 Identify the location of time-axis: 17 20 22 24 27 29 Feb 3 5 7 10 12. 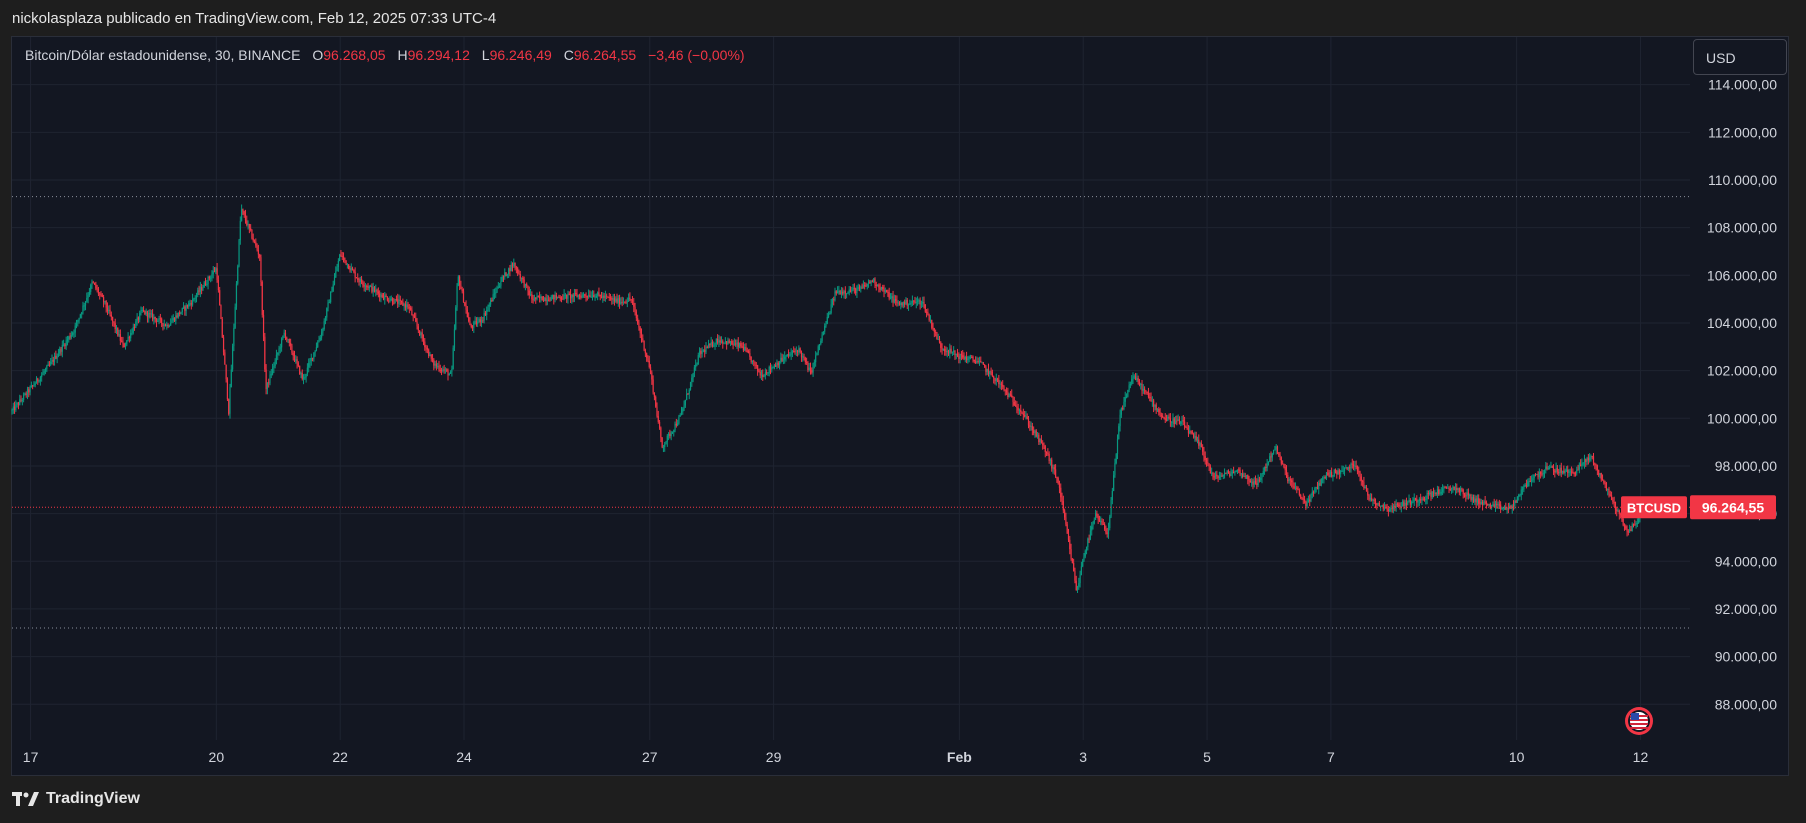
(836, 757).